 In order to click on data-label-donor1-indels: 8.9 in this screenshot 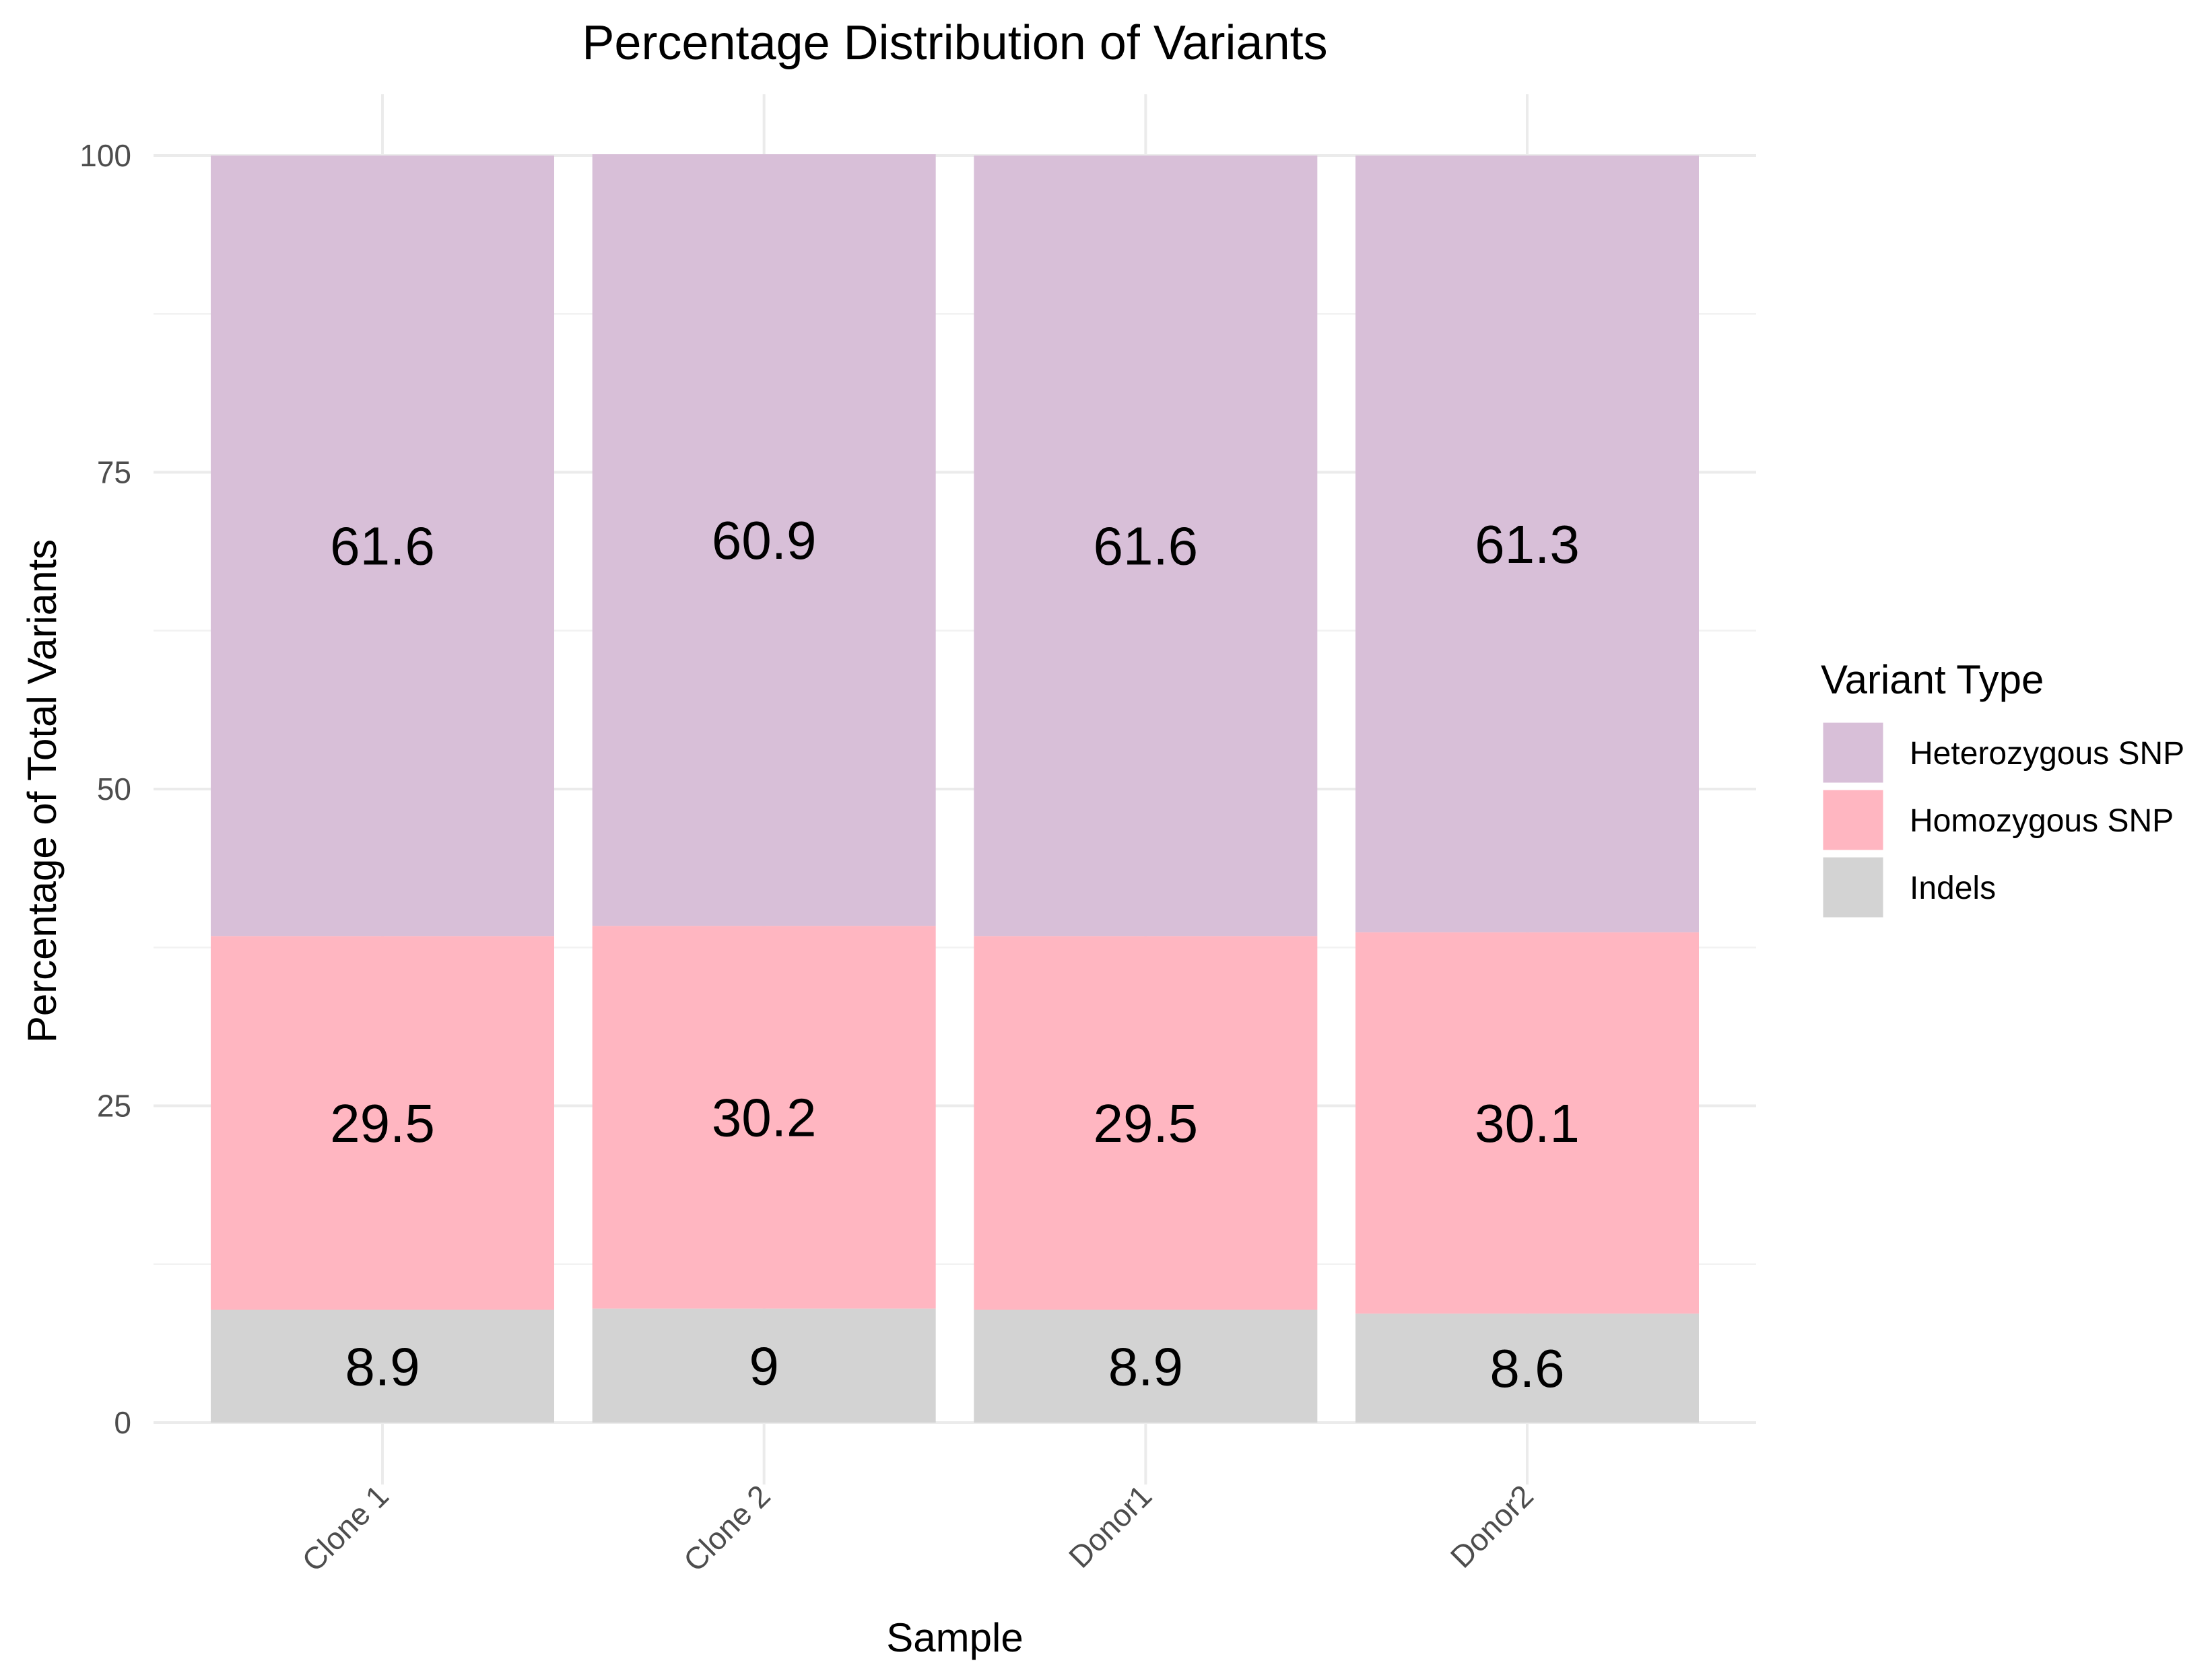, I will do `click(1145, 1366)`.